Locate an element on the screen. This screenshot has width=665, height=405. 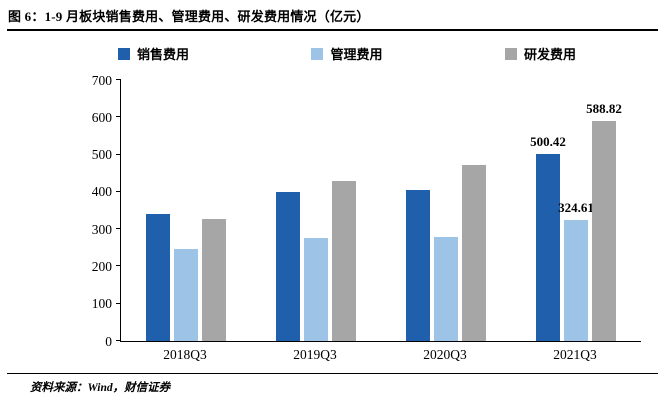
bar-group-2019Q3 is located at coordinates (316, 210).